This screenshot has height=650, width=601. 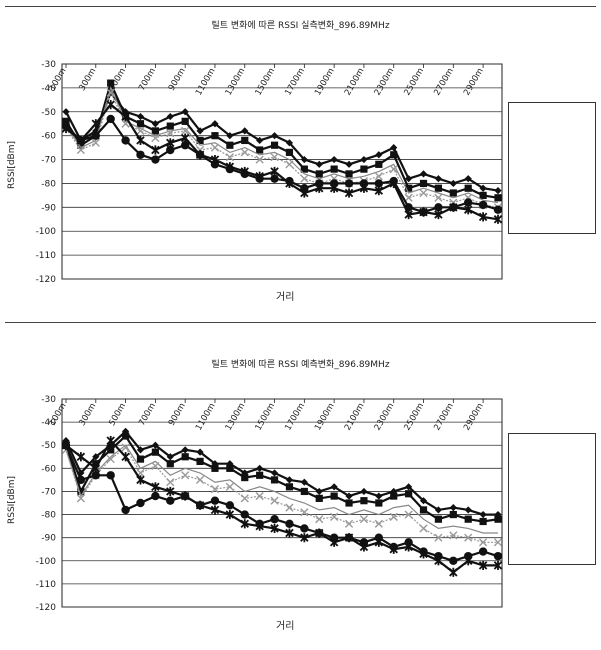 What do you see at coordinates (48, 89) in the screenshot?
I see `y-tick-label: -40` at bounding box center [48, 89].